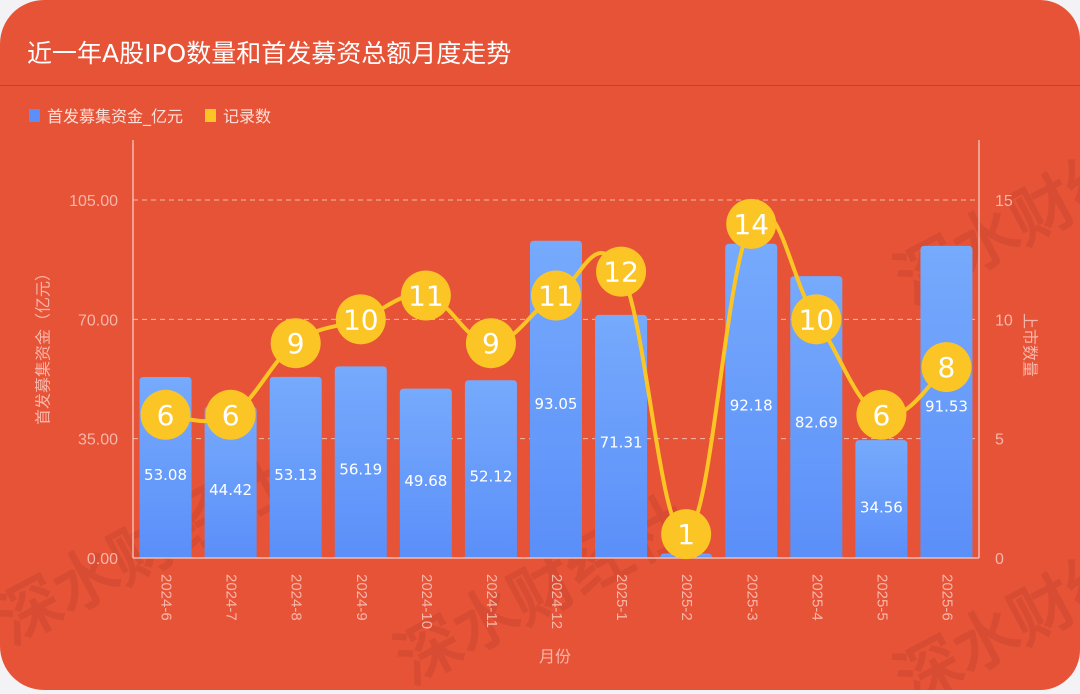 The width and height of the screenshot is (1080, 694). I want to click on right-tick-label: 15, so click(1004, 201).